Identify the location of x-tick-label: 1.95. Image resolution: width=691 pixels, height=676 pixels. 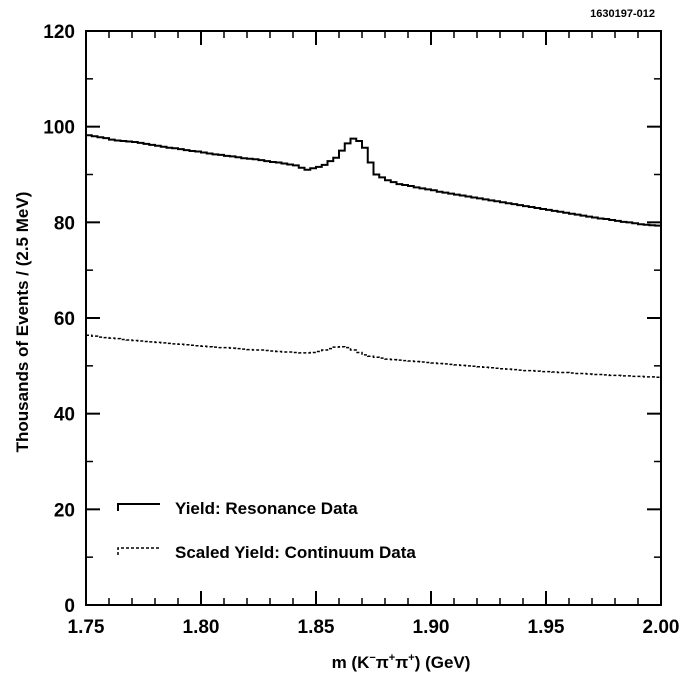
(546, 627).